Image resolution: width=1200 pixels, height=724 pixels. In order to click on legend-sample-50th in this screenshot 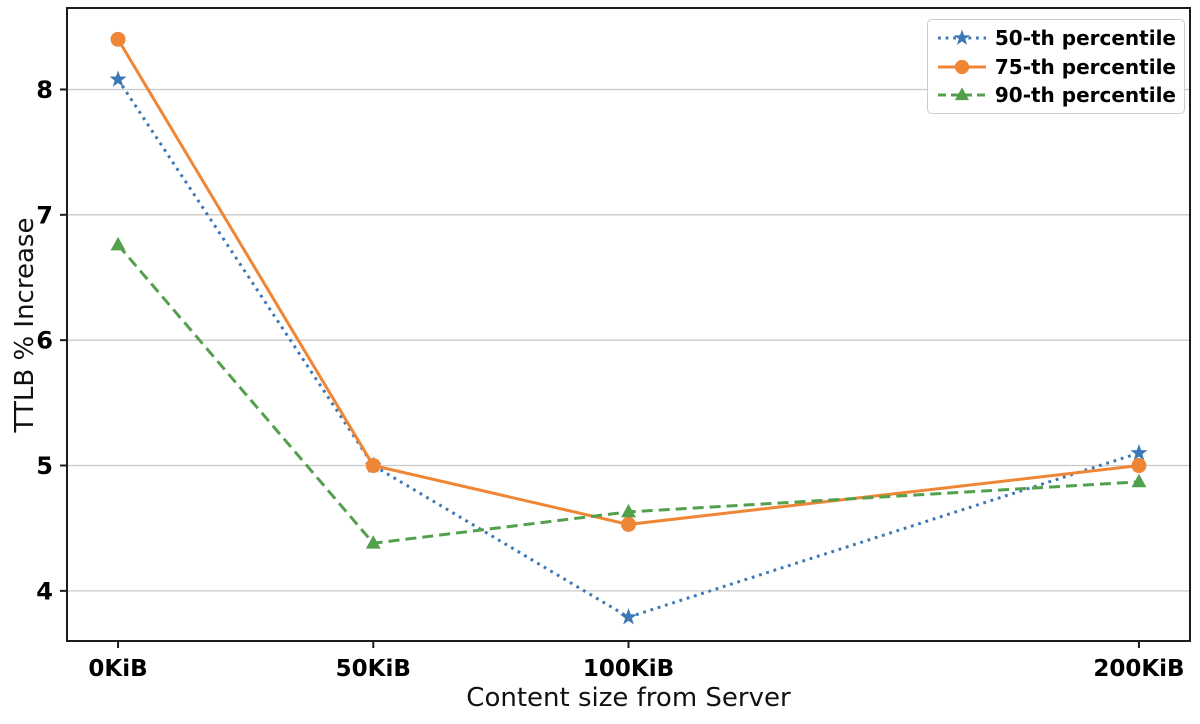, I will do `click(962, 37)`.